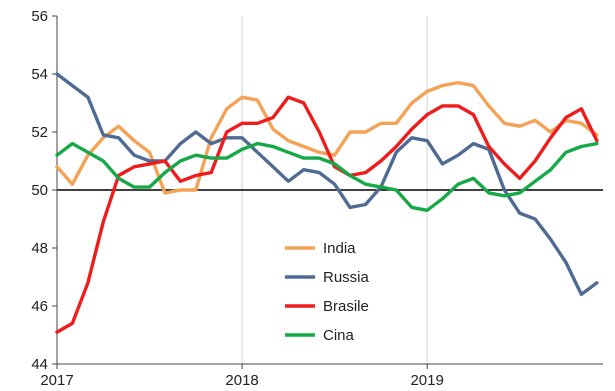  I want to click on x-tick-label: 2019, so click(426, 380).